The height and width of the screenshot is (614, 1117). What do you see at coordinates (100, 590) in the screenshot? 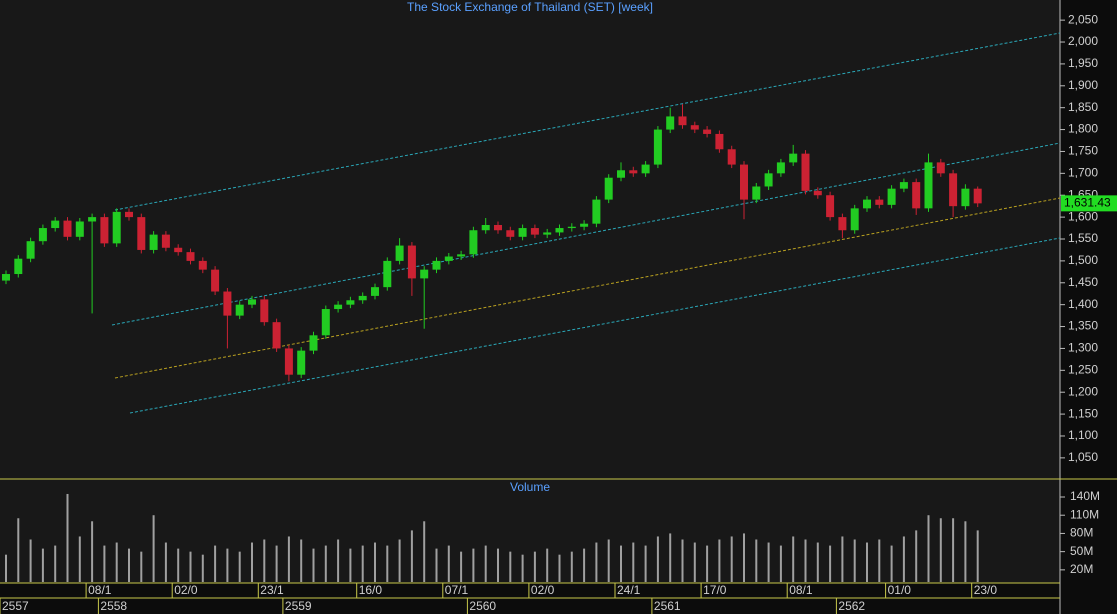
I see `x-tick-label: 08/1` at bounding box center [100, 590].